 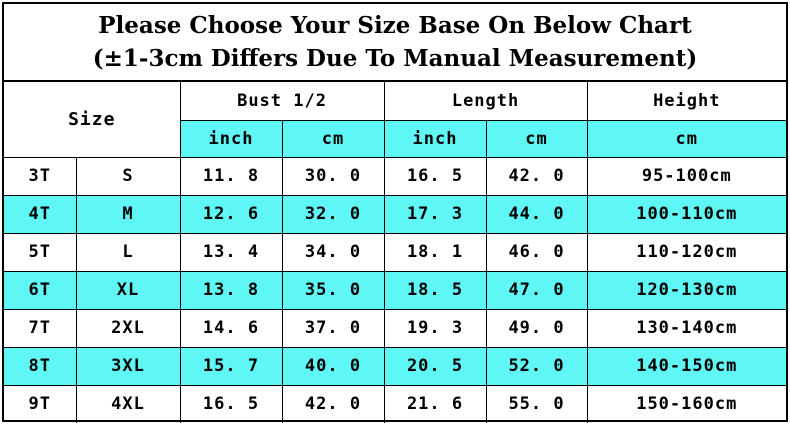 I want to click on subheader-height-cm: cm, so click(x=686, y=138).